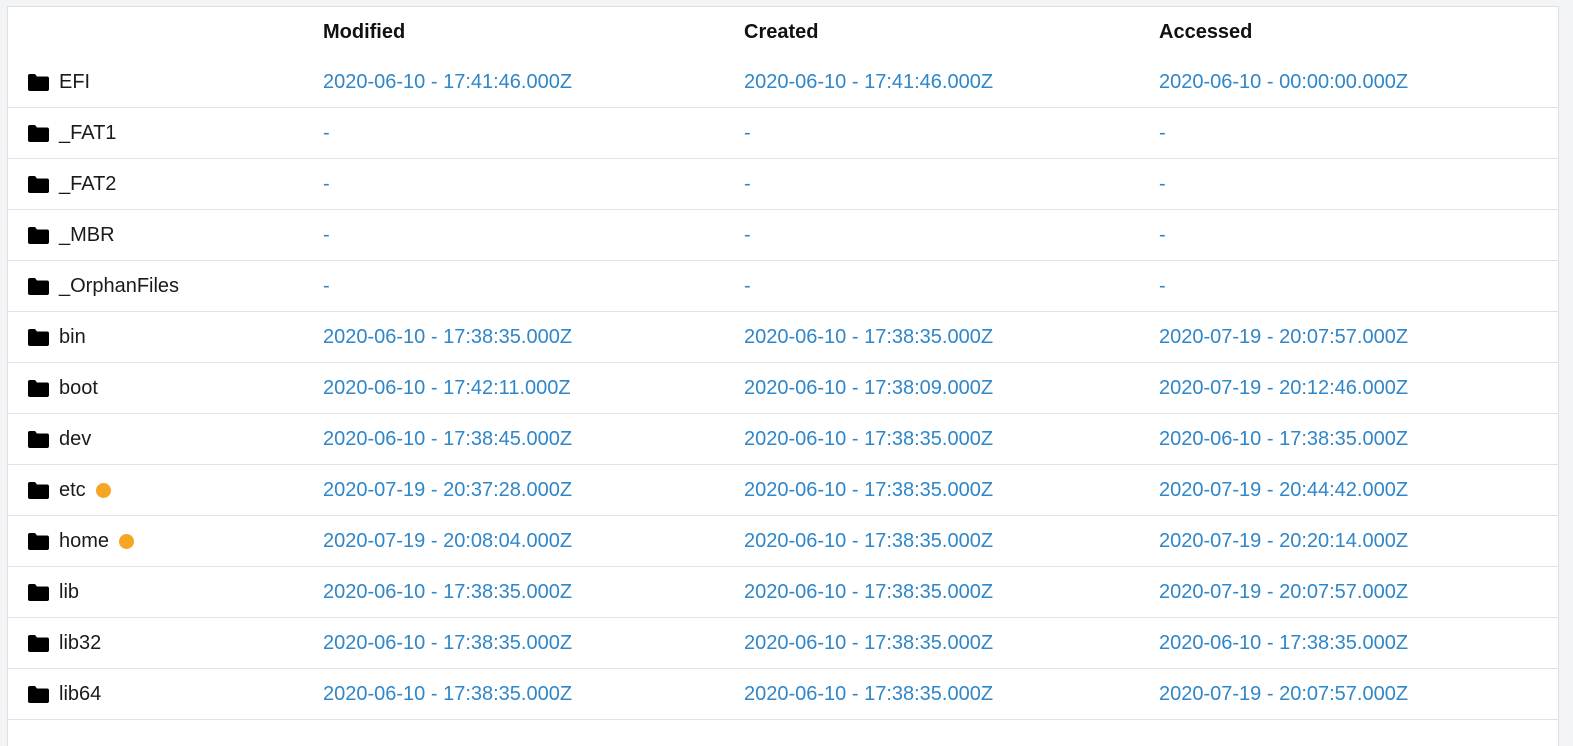  I want to click on name-cell: EFI, so click(59, 82).